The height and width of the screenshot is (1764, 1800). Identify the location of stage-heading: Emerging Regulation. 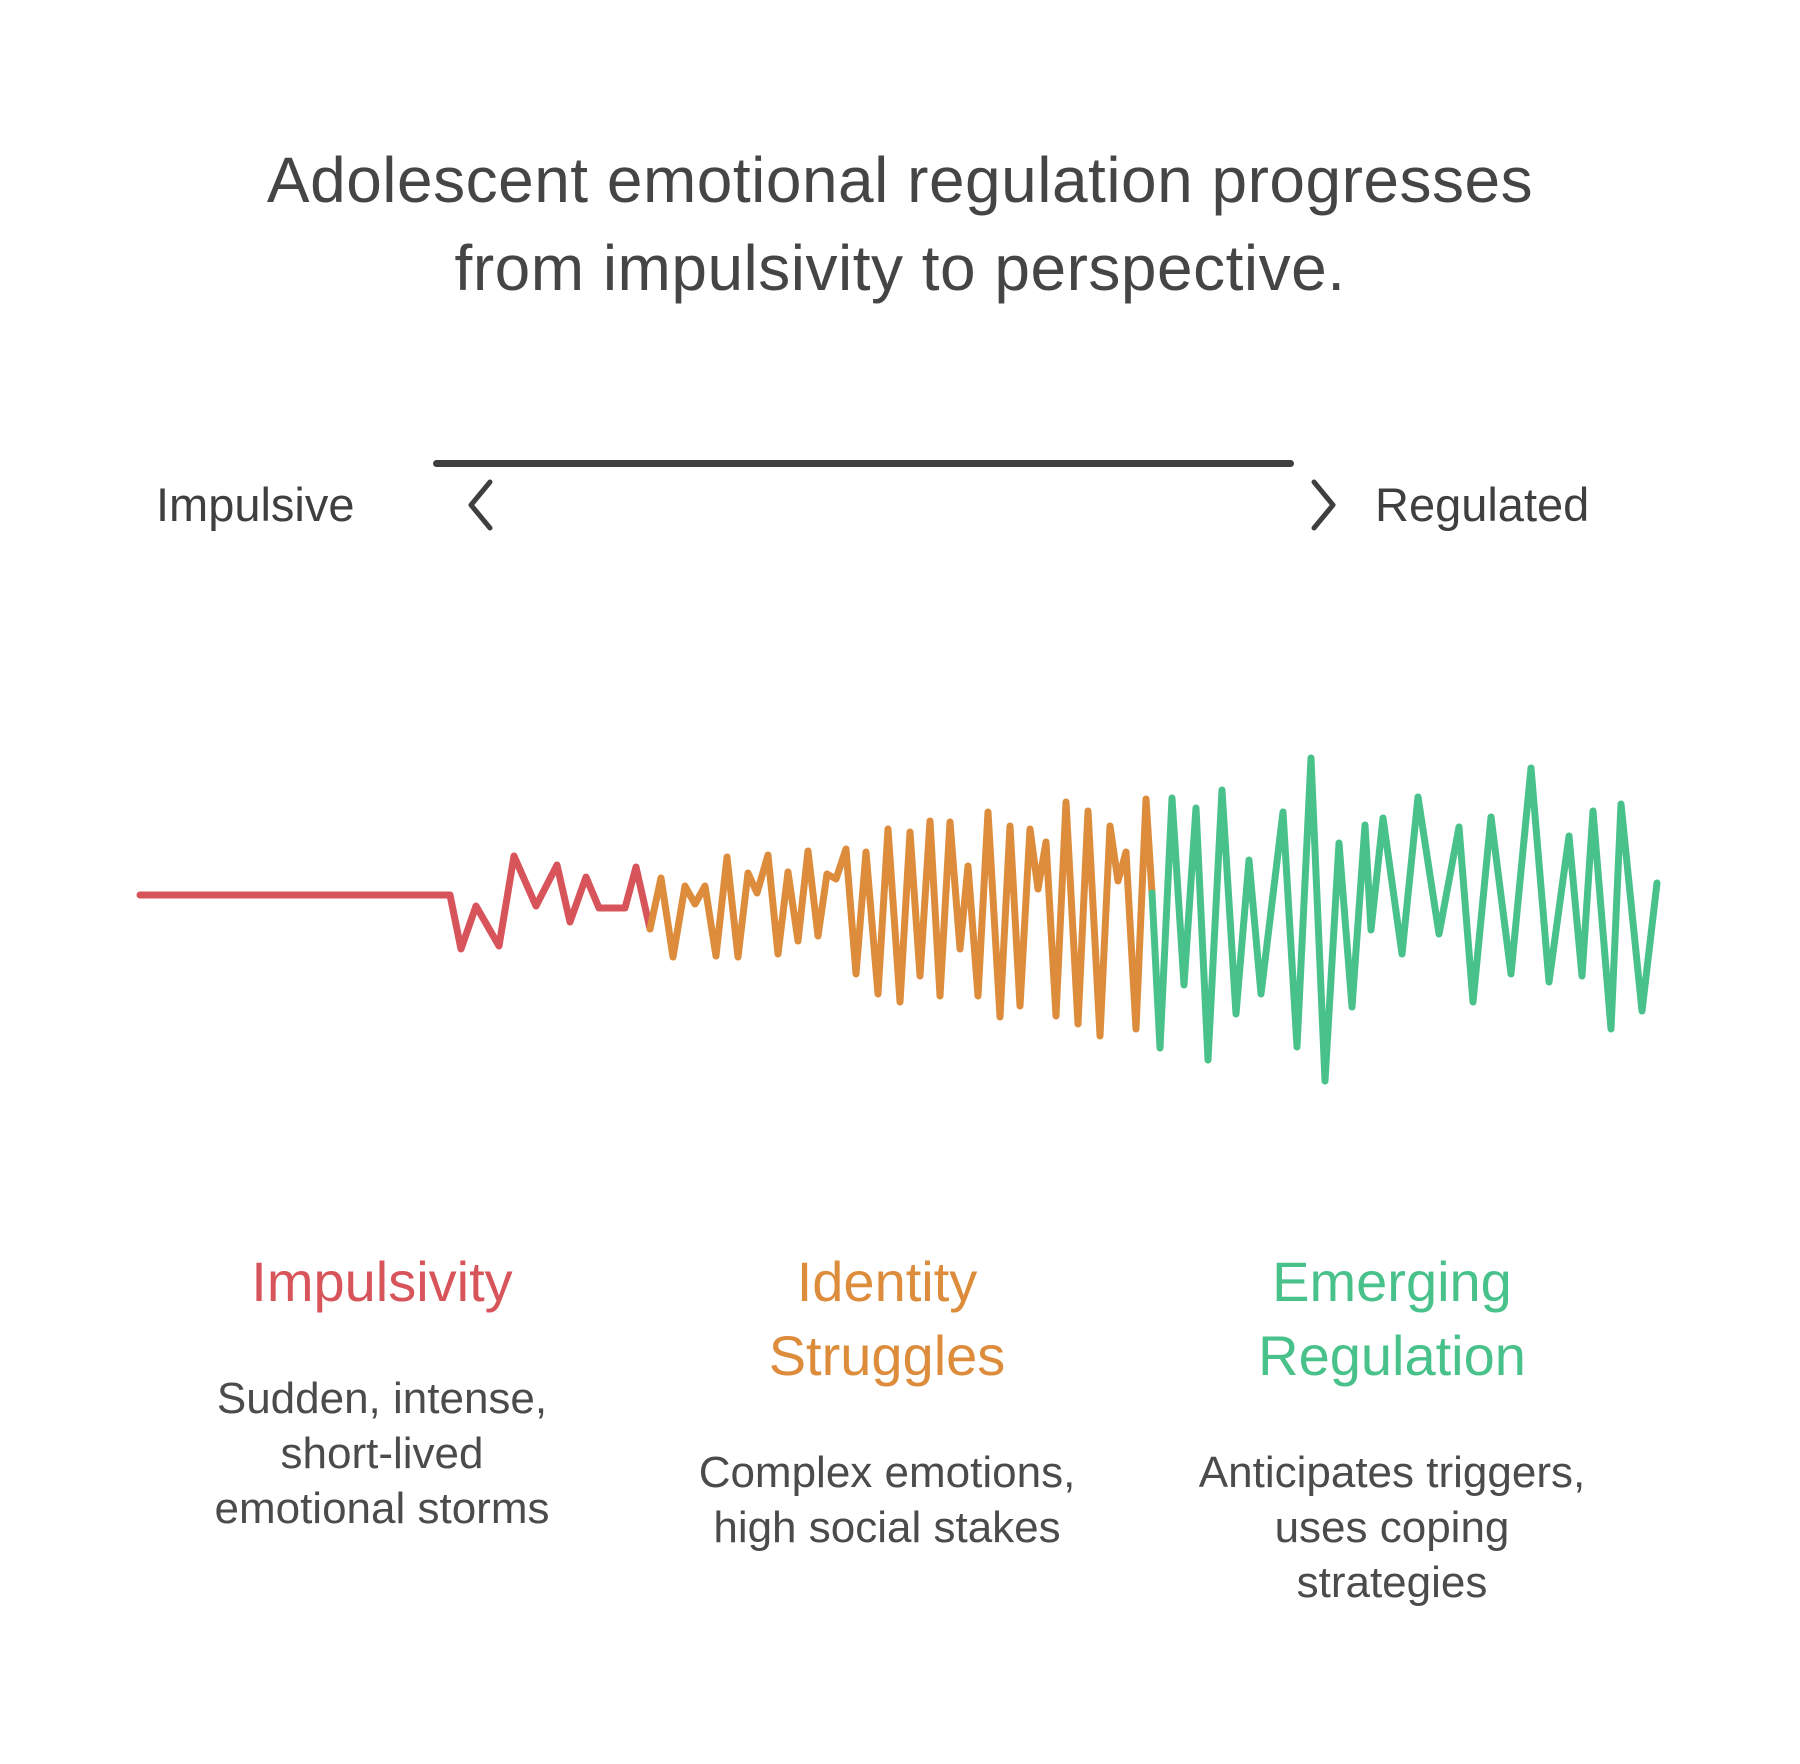
(1392, 1318).